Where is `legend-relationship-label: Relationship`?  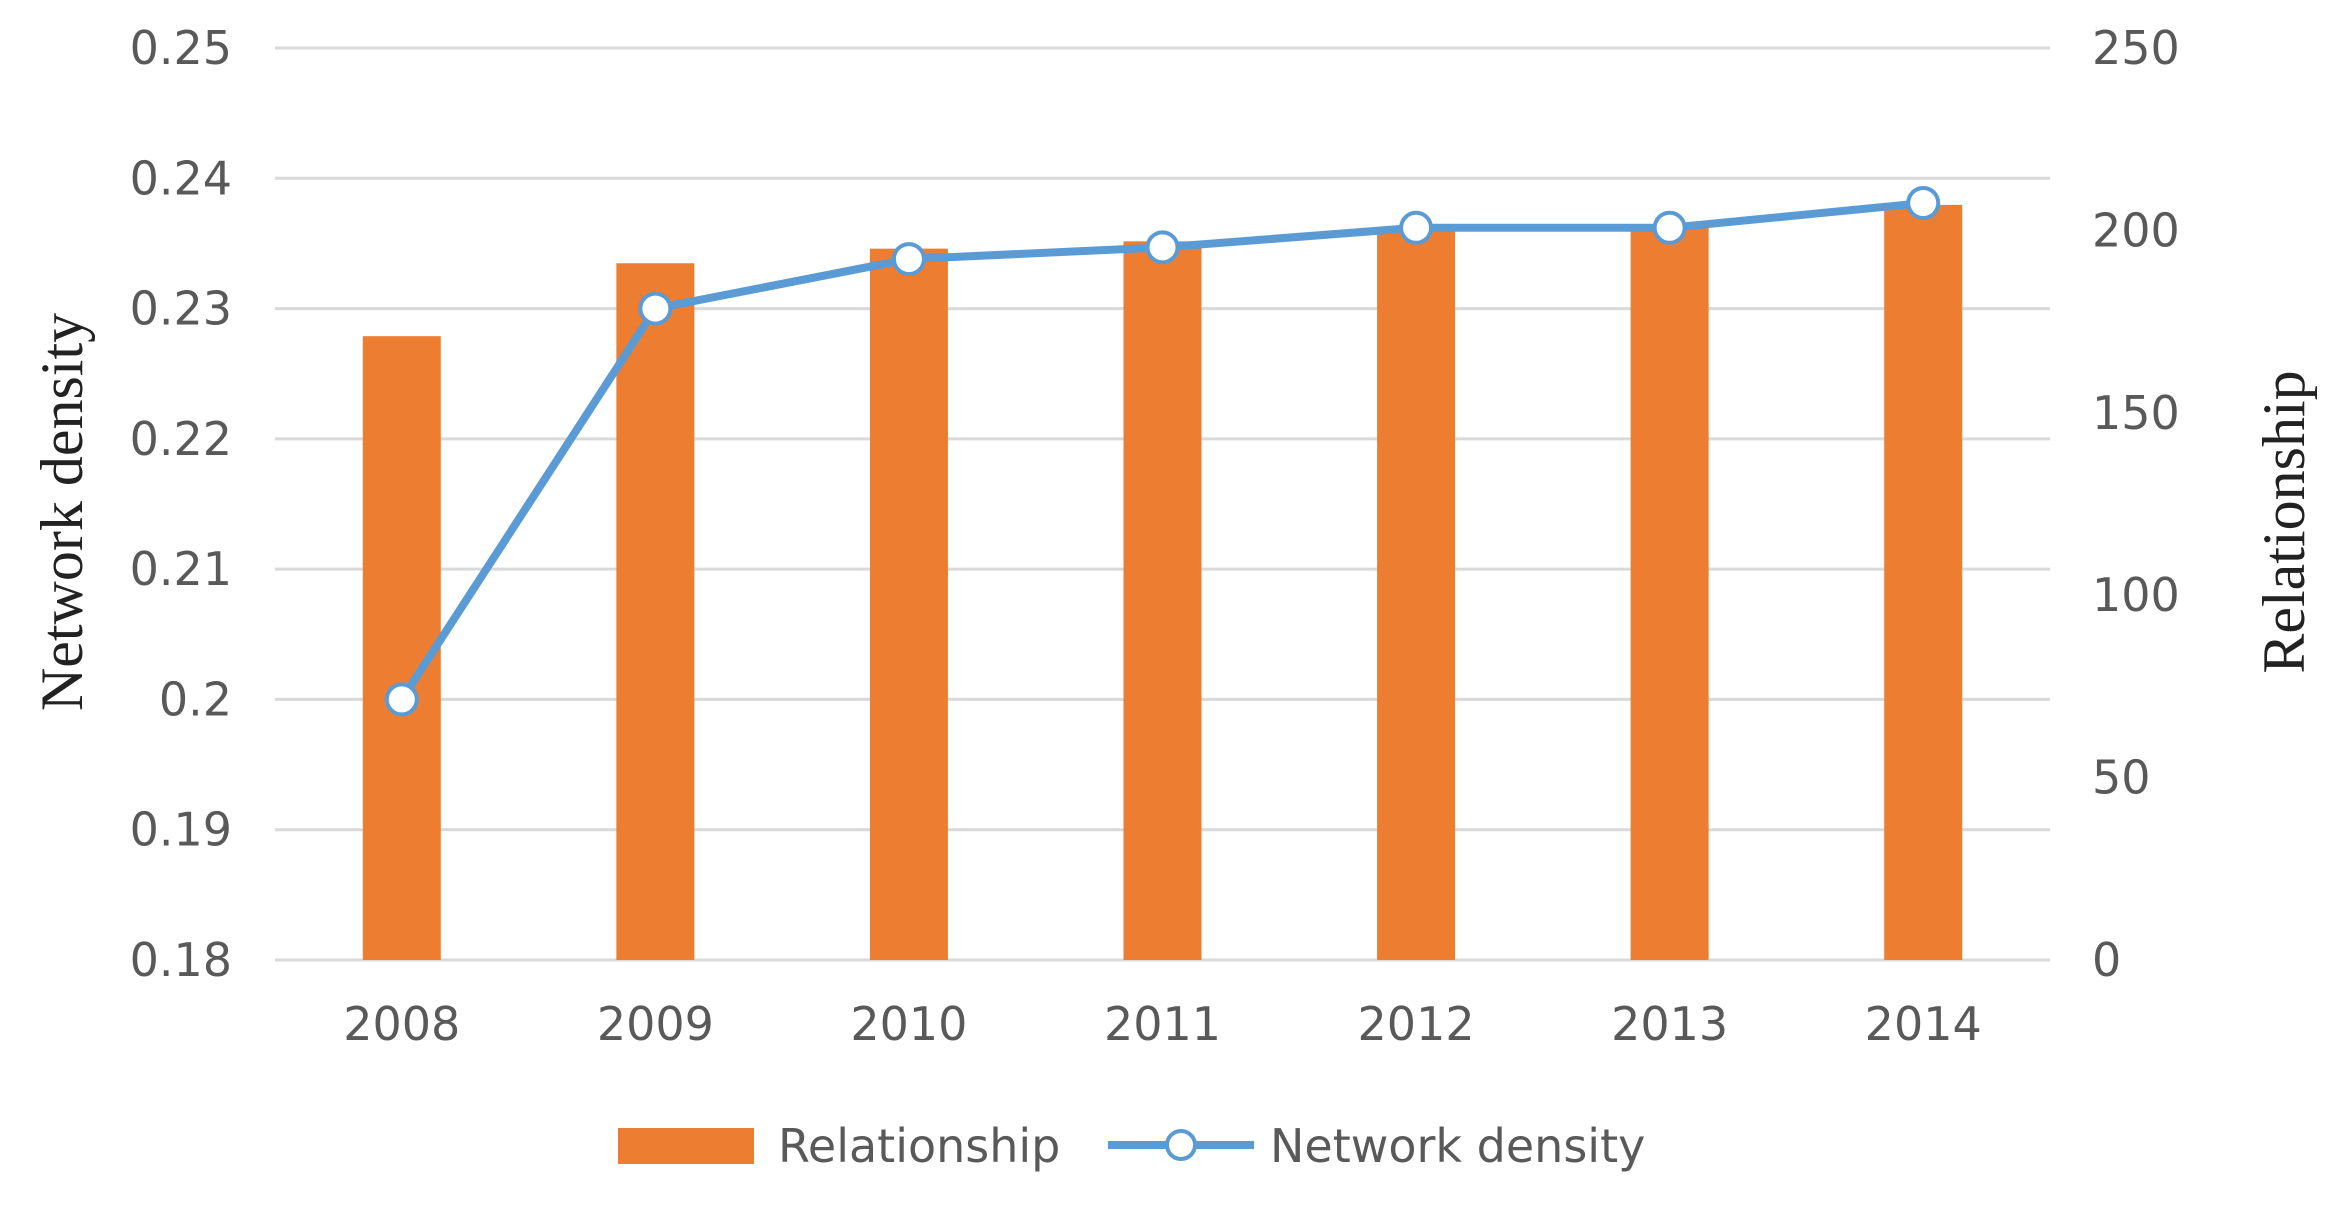
legend-relationship-label: Relationship is located at coordinates (919, 1146).